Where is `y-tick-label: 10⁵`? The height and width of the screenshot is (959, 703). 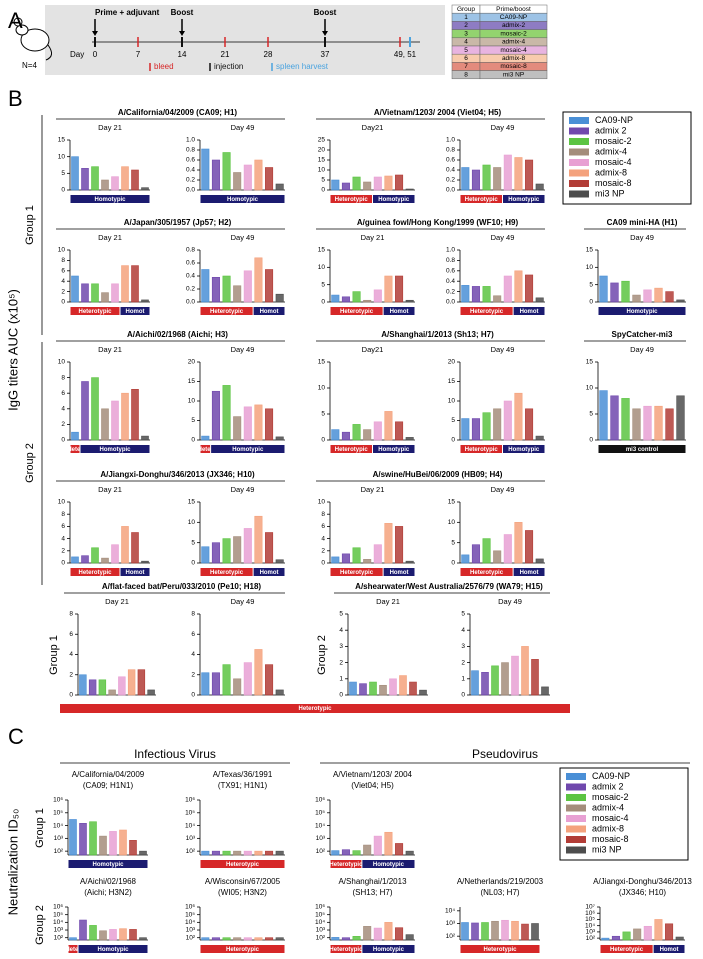 y-tick-label: 10⁵ is located at coordinates (590, 919).